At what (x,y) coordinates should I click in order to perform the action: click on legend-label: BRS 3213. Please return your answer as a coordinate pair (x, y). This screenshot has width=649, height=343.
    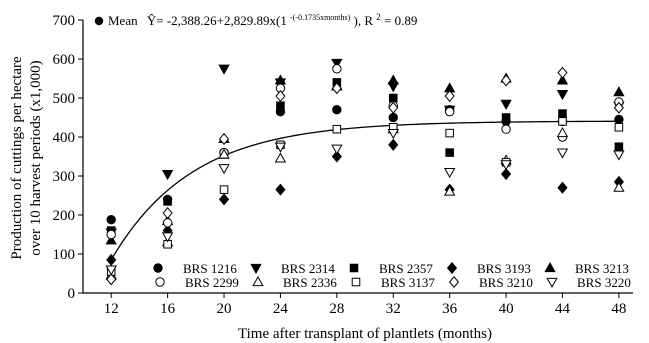
    Looking at the image, I should click on (602, 268).